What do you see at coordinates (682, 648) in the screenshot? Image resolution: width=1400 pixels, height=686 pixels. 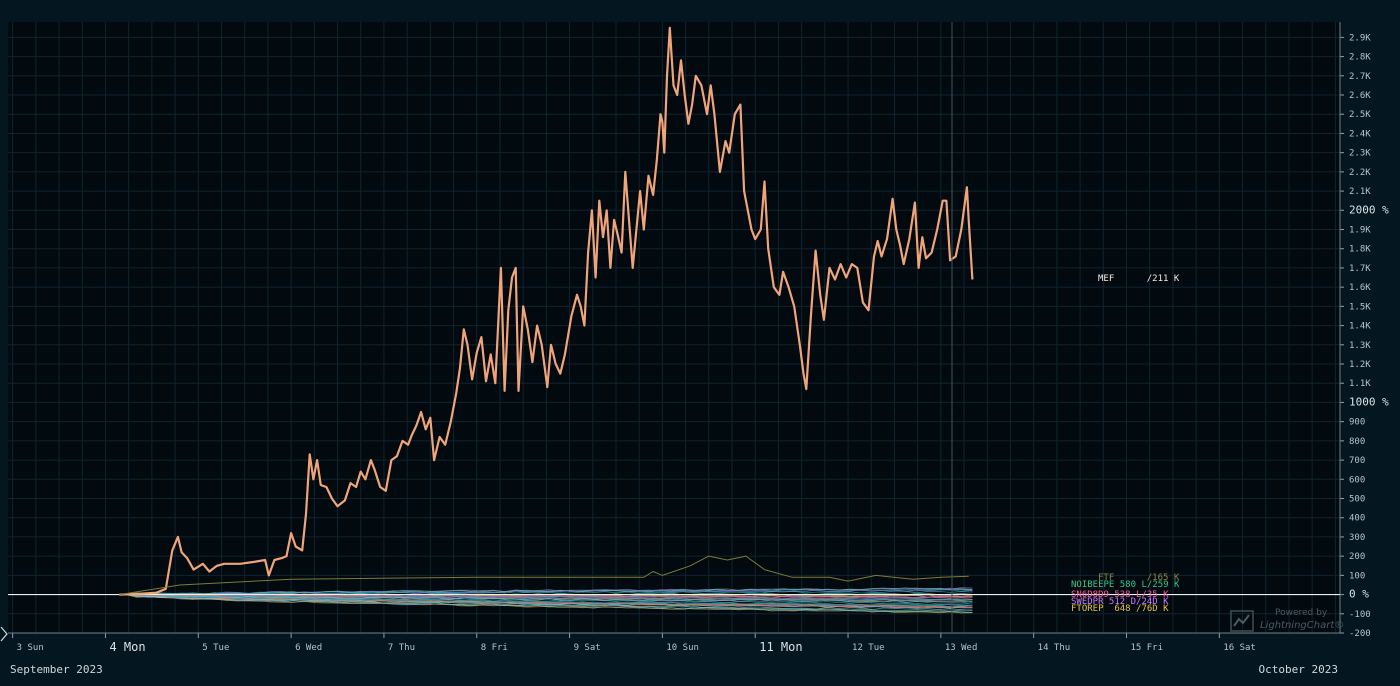 I see `x-tick-label: 10 Sun` at bounding box center [682, 648].